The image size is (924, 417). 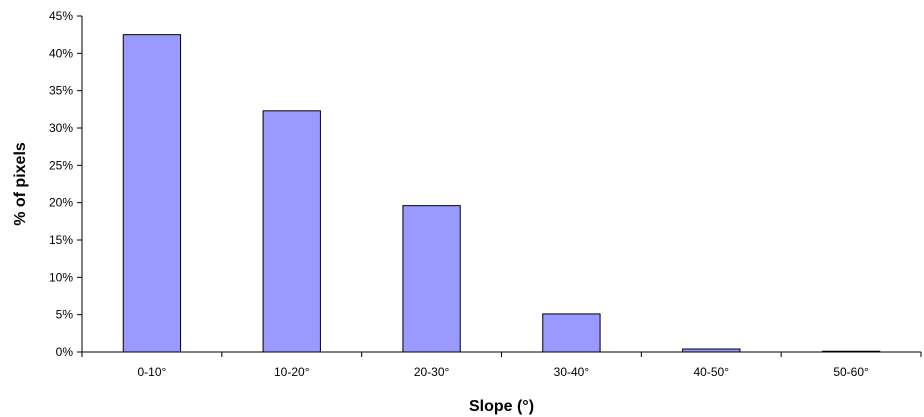 What do you see at coordinates (152, 372) in the screenshot?
I see `x-tick-label: 0-10°` at bounding box center [152, 372].